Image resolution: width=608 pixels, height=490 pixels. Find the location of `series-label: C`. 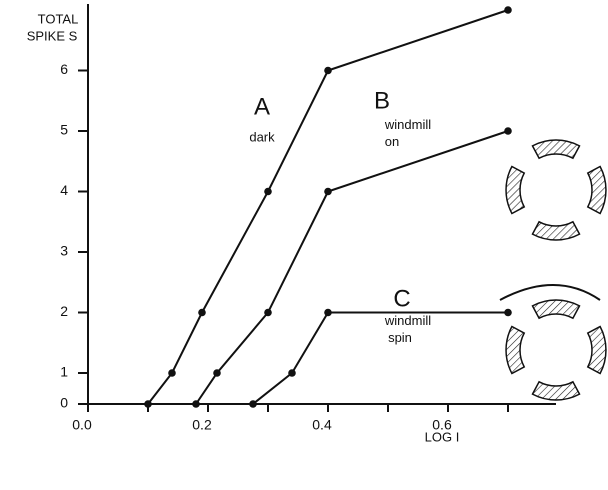

series-label: C is located at coordinates (401, 298).